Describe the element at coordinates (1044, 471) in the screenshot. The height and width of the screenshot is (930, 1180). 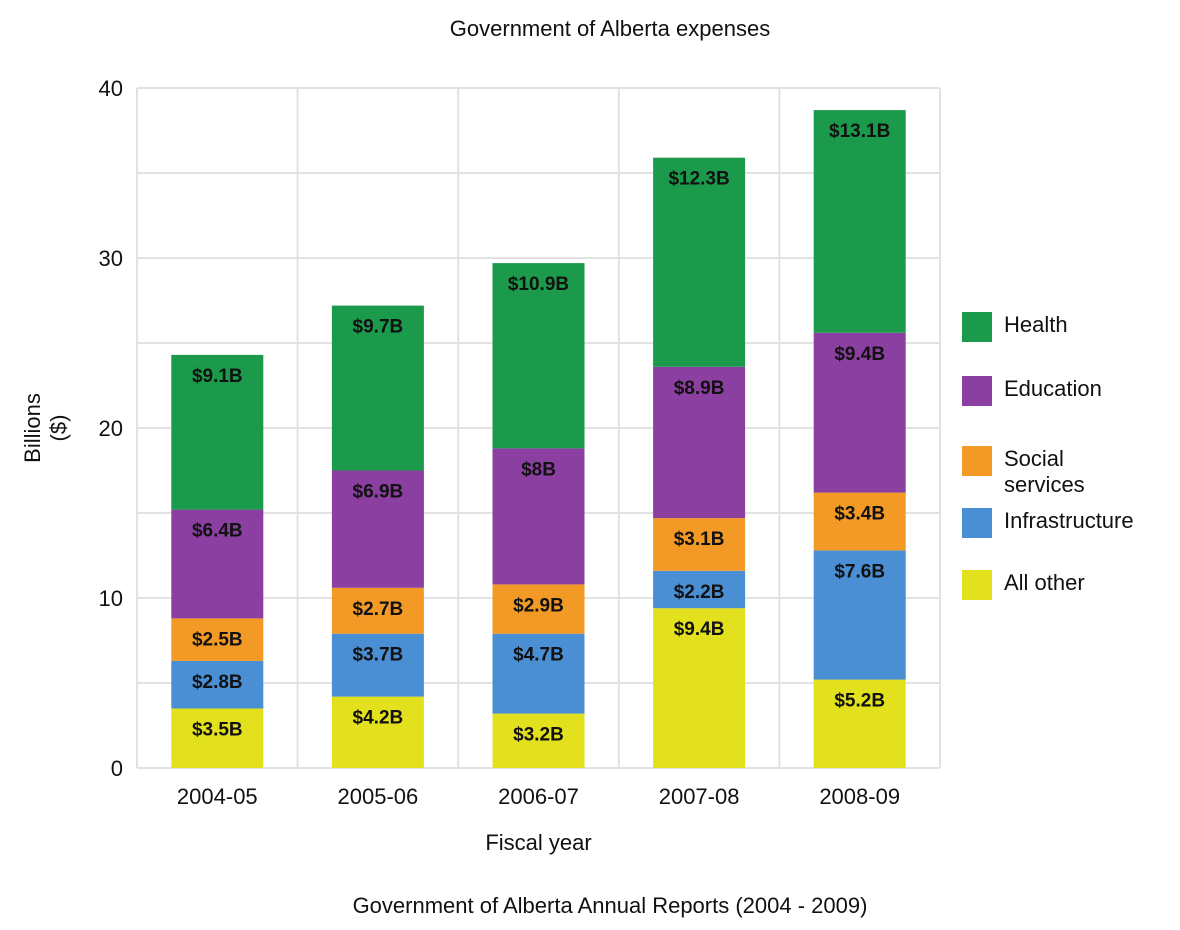
I see `legend-label: Social services` at that location.